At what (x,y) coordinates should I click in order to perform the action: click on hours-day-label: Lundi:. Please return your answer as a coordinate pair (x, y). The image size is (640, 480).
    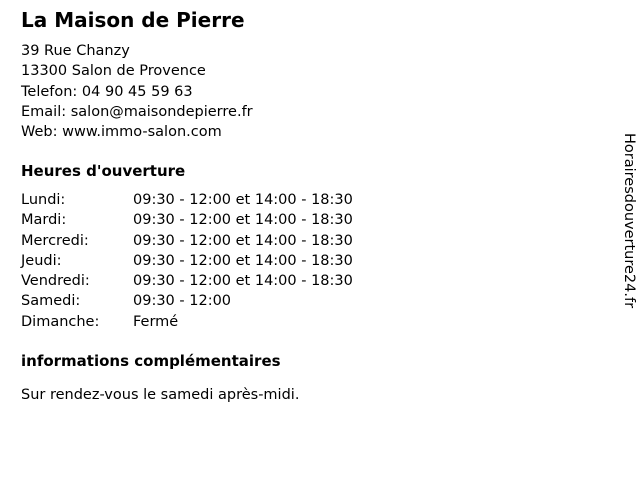
    Looking at the image, I should click on (43, 200).